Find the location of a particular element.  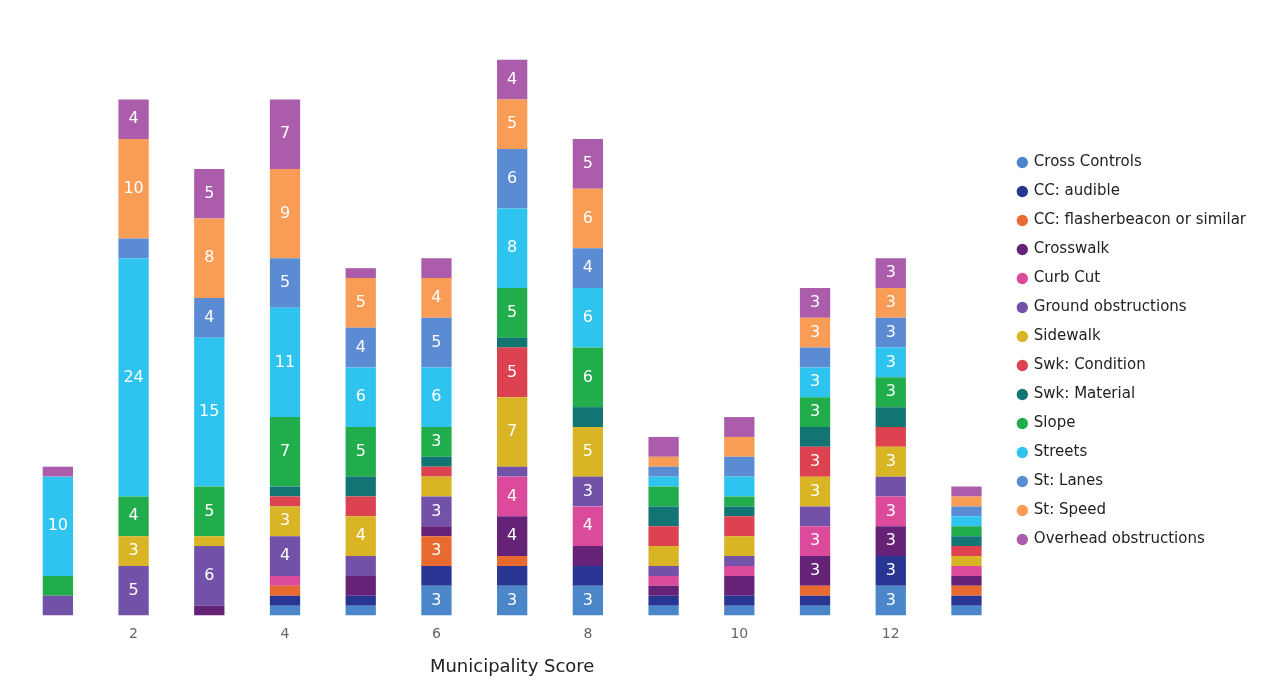

legend-label: Sidewalk is located at coordinates (1067, 335).